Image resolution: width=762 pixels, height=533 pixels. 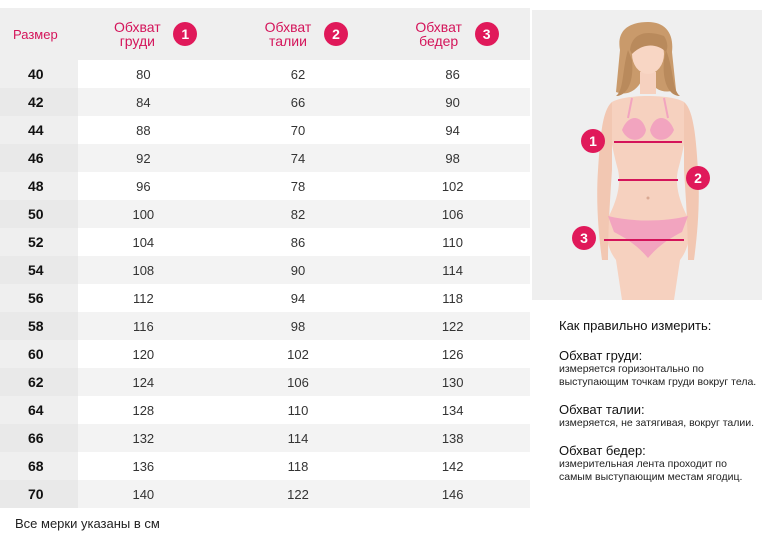 I want to click on hips-cell: 86, so click(x=452, y=74).